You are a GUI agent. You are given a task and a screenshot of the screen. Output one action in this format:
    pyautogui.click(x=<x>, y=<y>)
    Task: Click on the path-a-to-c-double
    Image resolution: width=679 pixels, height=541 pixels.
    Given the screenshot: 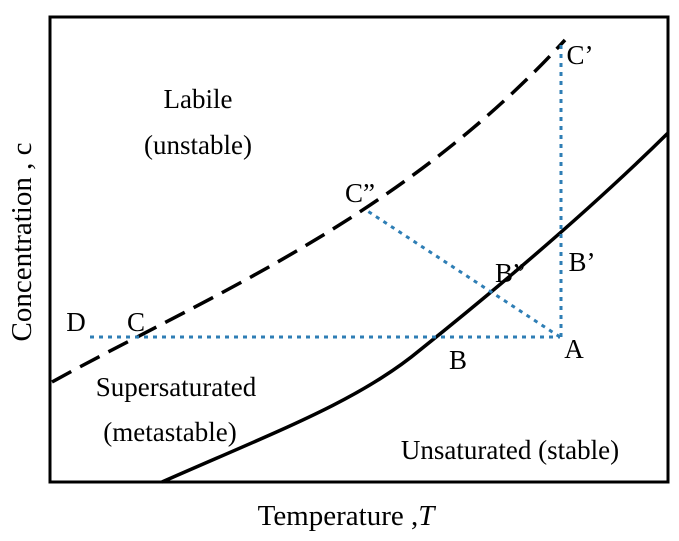 What is the action you would take?
    pyautogui.click(x=463, y=273)
    